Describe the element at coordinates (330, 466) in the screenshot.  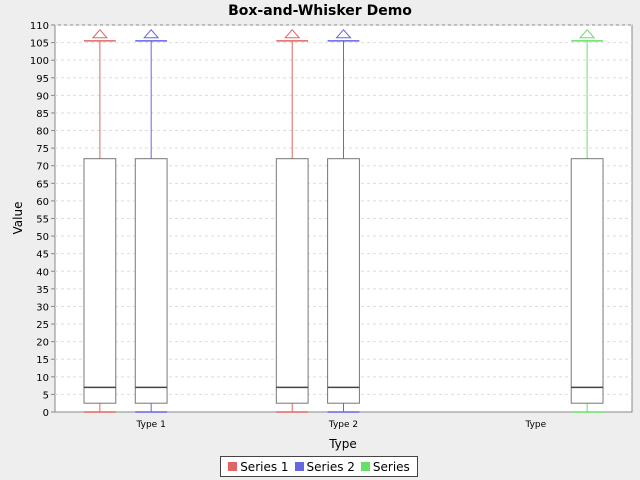
I see `legend-label: Series 2` at that location.